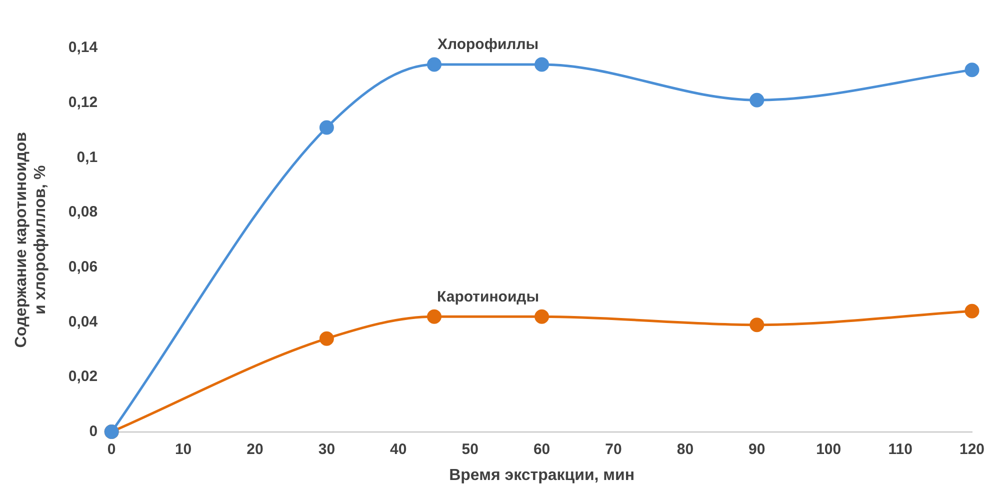 The height and width of the screenshot is (497, 1000). Describe the element at coordinates (83, 212) in the screenshot. I see `y-tick-label: 0,08` at that location.